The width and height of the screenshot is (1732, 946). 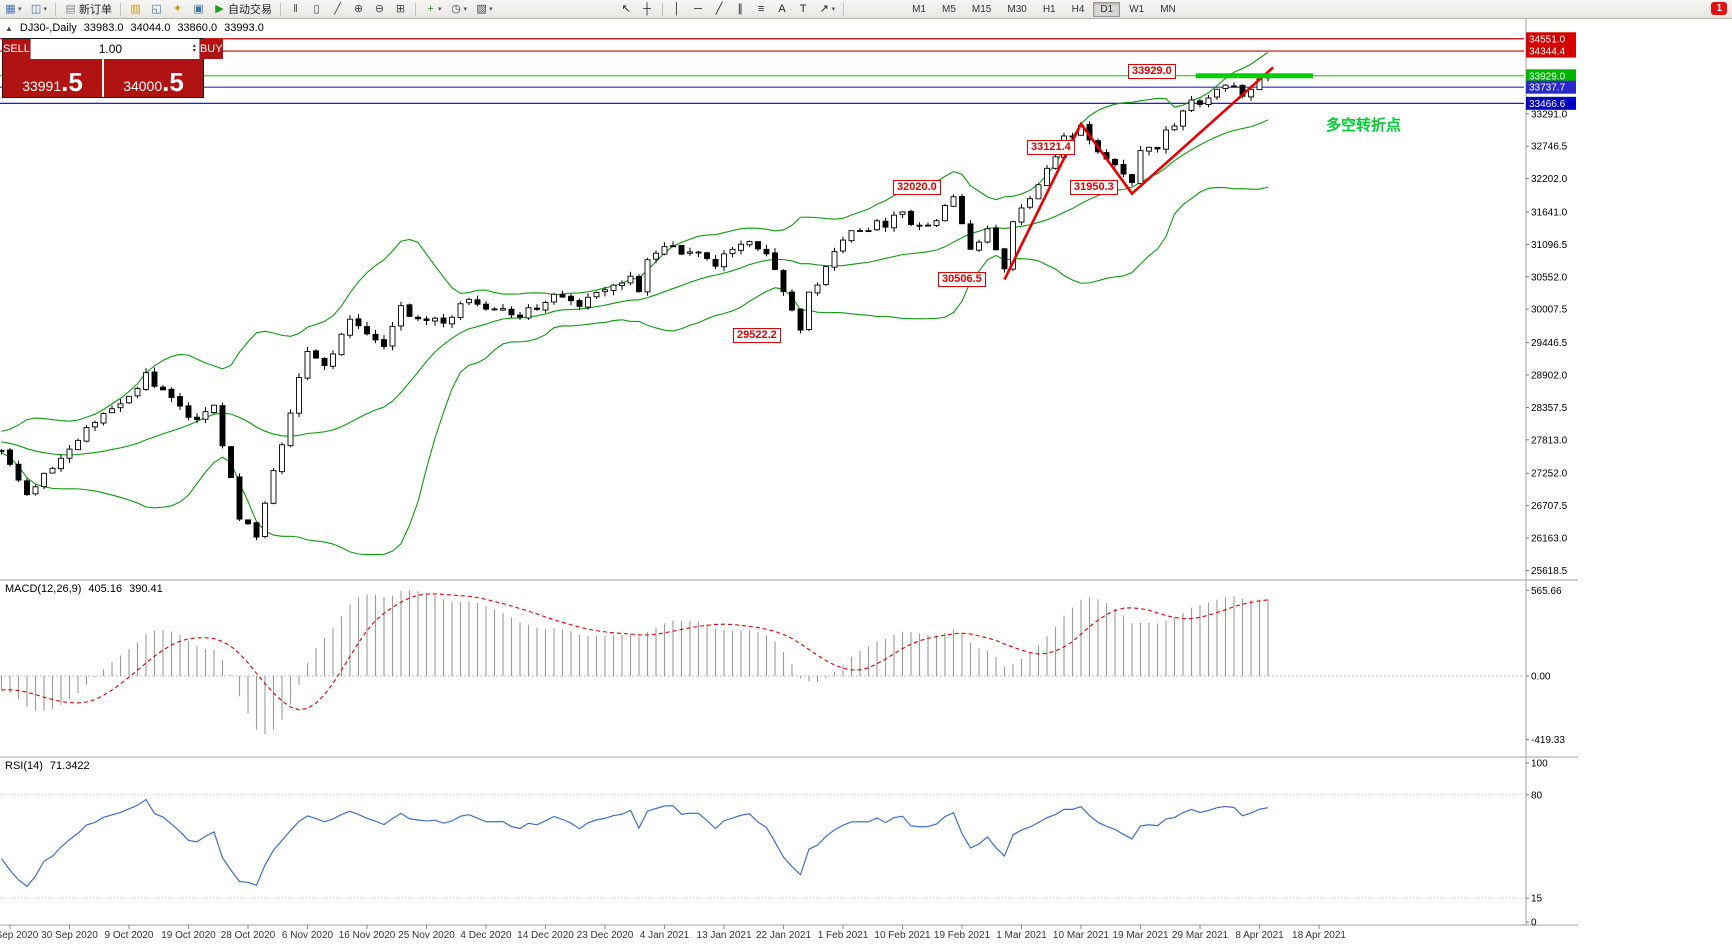 What do you see at coordinates (53, 78) in the screenshot?
I see `sell-button: 33991.5` at bounding box center [53, 78].